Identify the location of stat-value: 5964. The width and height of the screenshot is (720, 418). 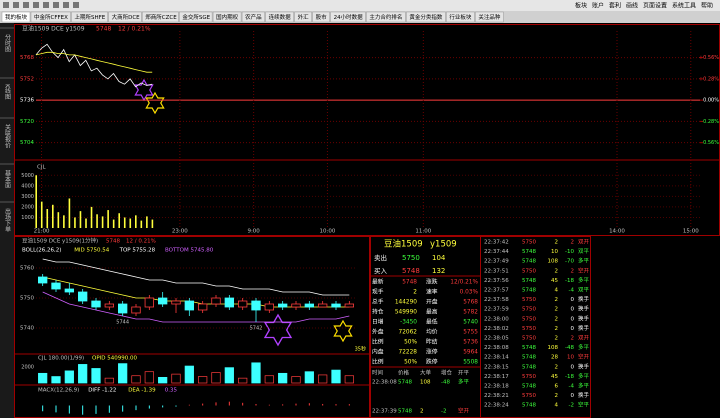
(470, 353).